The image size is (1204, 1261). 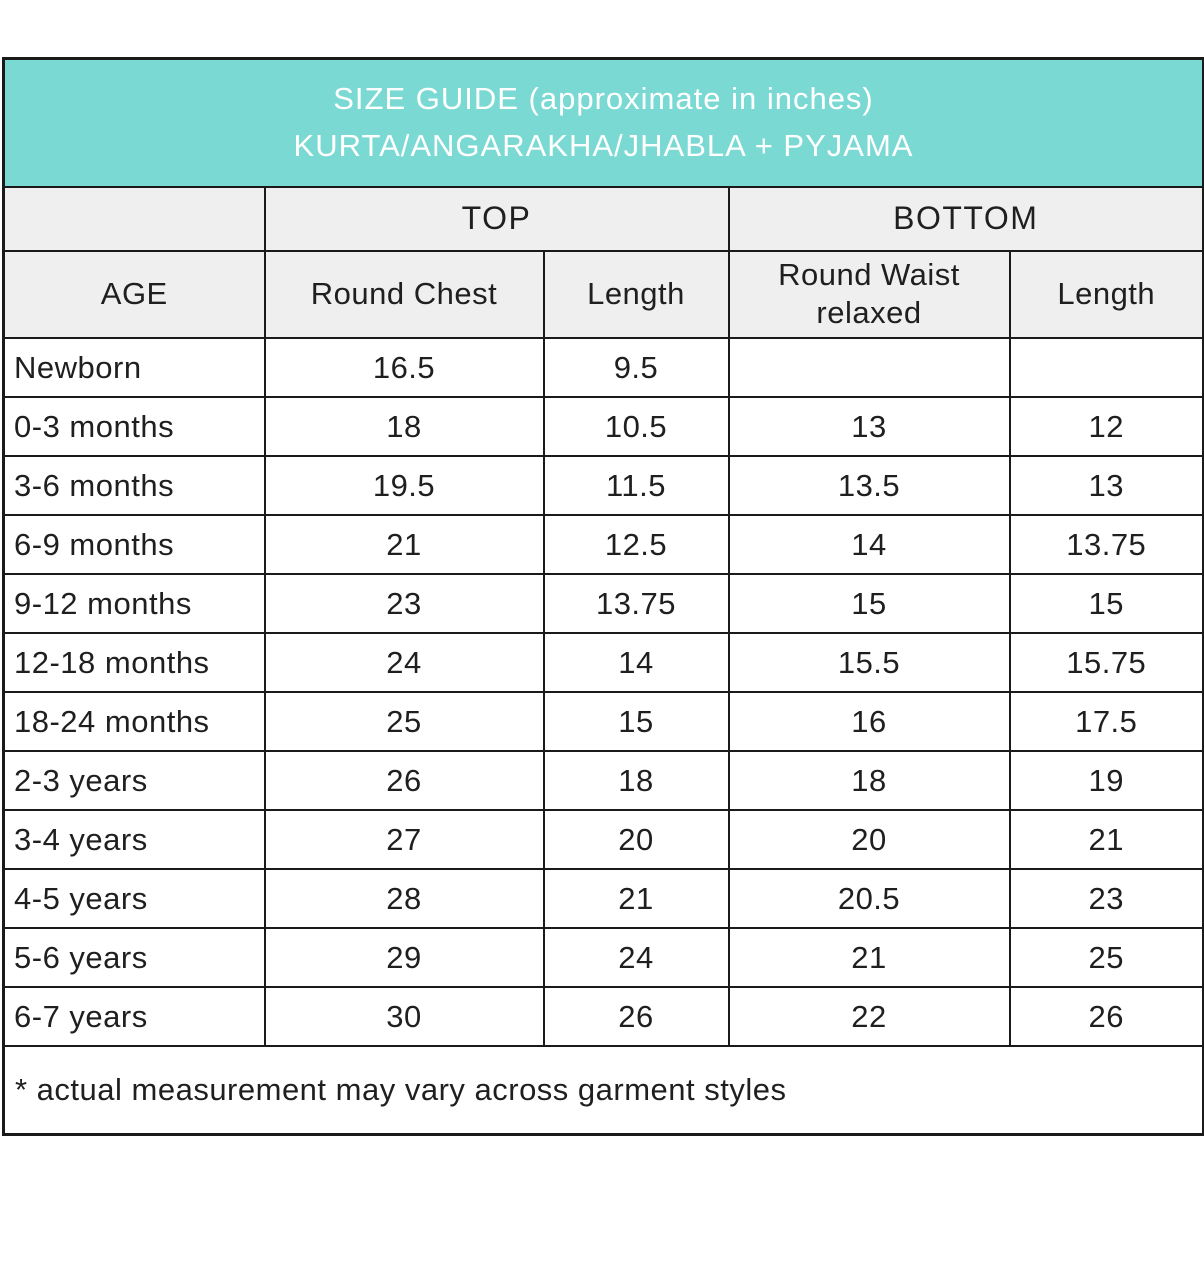 I want to click on value-cell: 12.5, so click(x=636, y=544).